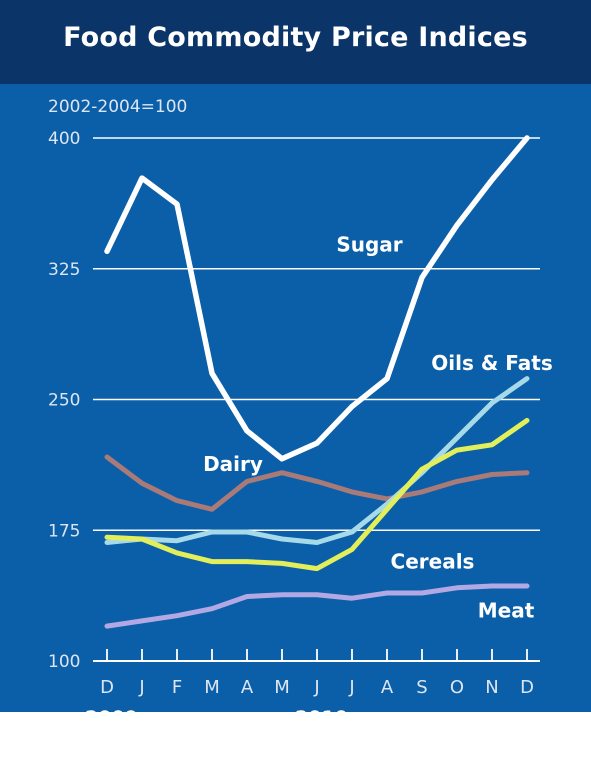 The image size is (591, 769). Describe the element at coordinates (491, 363) in the screenshot. I see `series-label: Oils & Fats` at that location.